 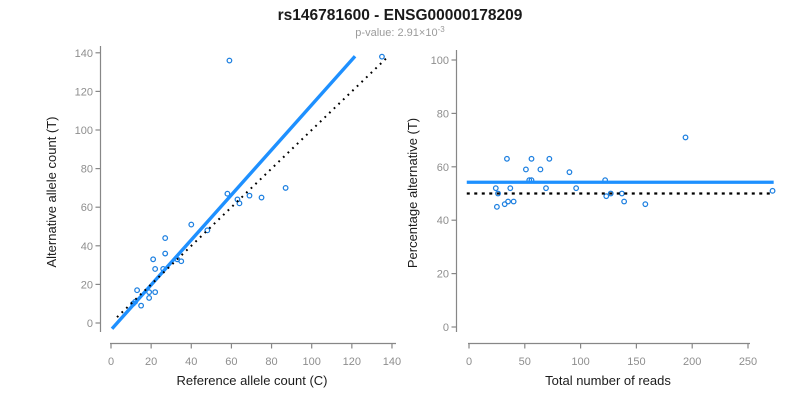 I want to click on x-tick-label: 40, so click(x=191, y=362).